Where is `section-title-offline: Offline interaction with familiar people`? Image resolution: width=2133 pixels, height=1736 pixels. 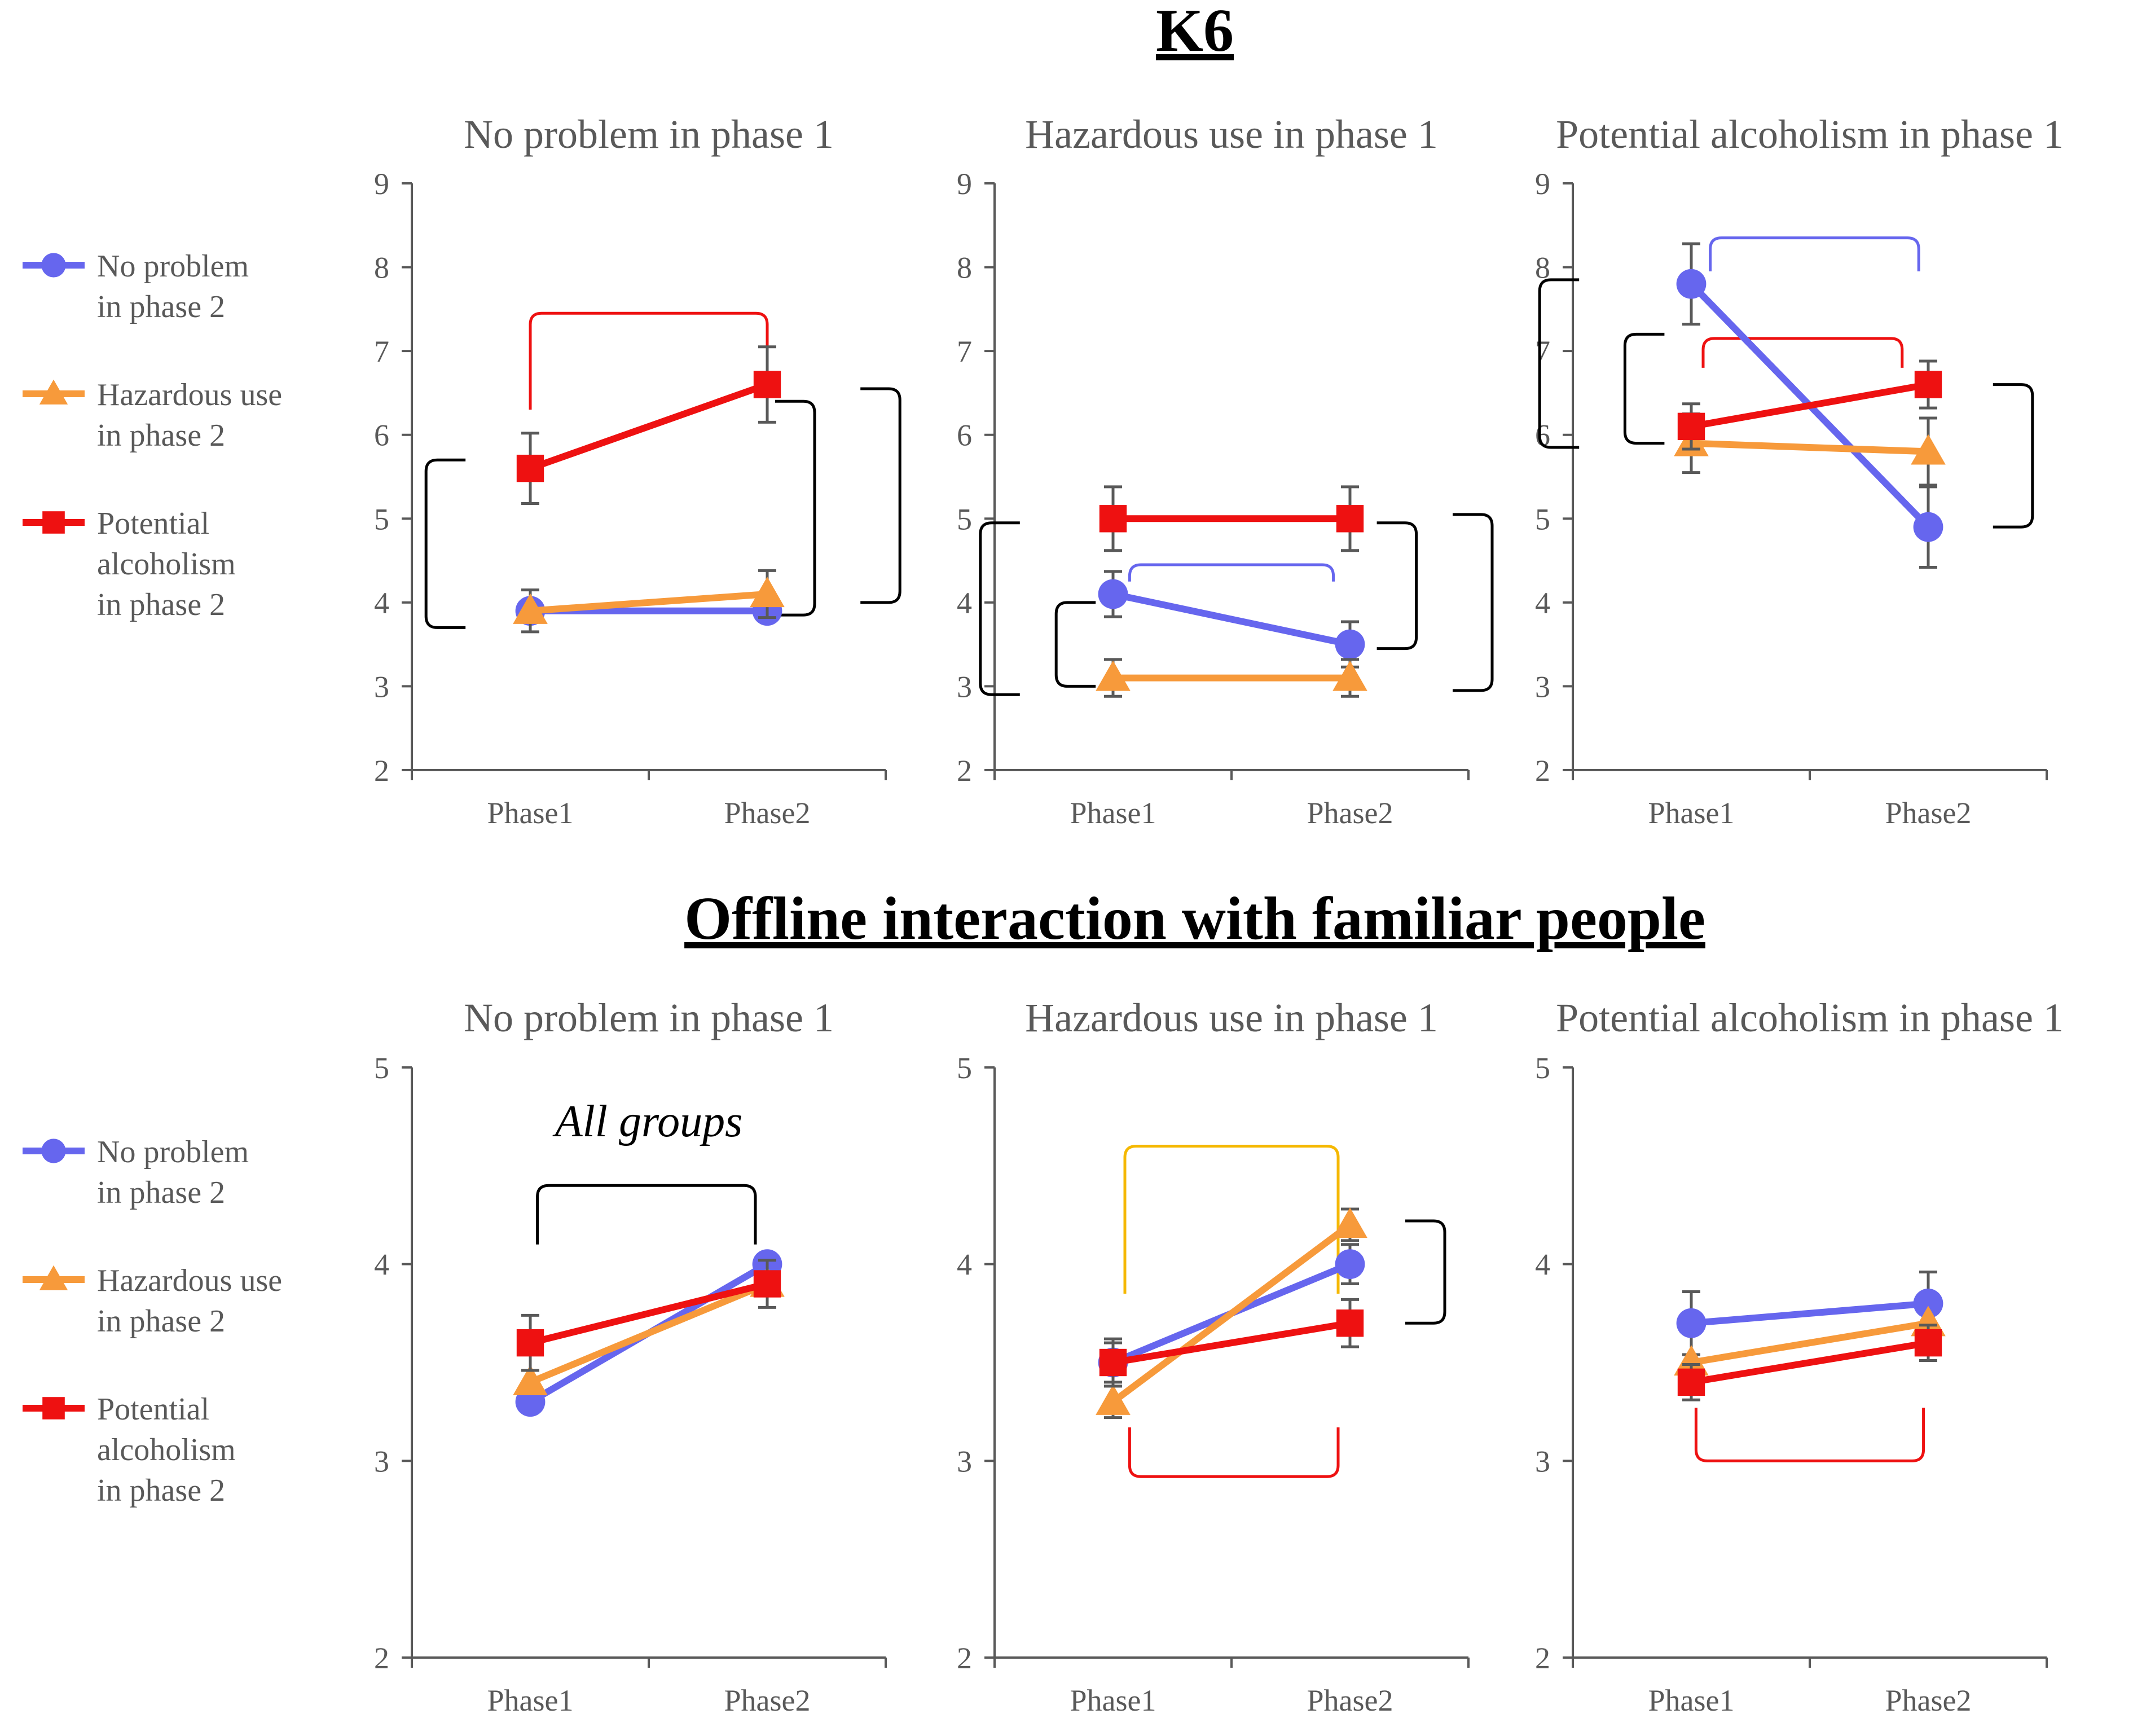 section-title-offline: Offline interaction with familiar people is located at coordinates (1194, 918).